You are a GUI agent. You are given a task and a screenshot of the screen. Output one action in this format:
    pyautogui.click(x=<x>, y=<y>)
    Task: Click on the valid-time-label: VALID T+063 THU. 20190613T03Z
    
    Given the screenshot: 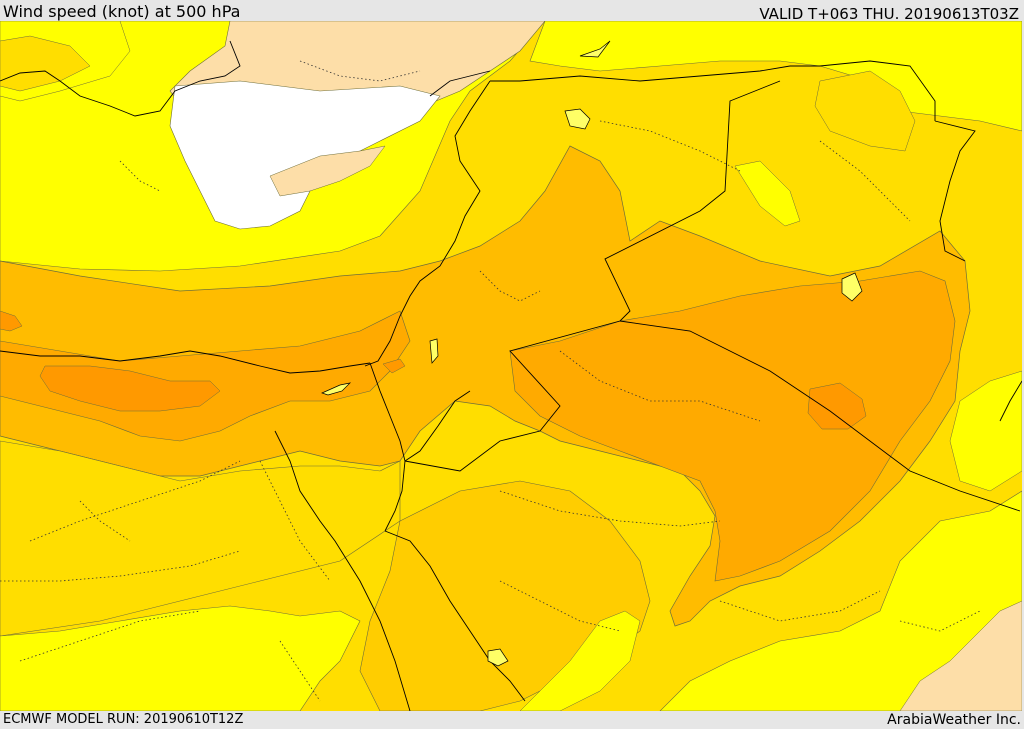 What is the action you would take?
    pyautogui.click(x=889, y=14)
    